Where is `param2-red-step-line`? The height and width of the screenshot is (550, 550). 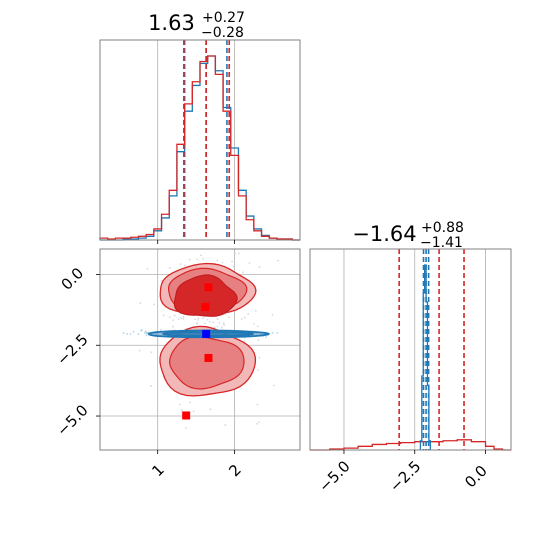
param2-red-step-line is located at coordinates (410, 445).